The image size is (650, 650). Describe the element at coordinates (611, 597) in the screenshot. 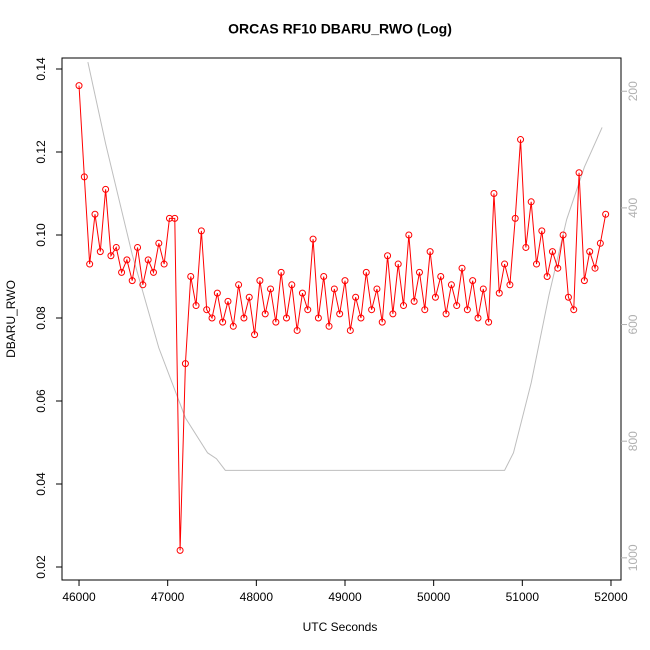

I see `x-tick-label: 52000` at that location.